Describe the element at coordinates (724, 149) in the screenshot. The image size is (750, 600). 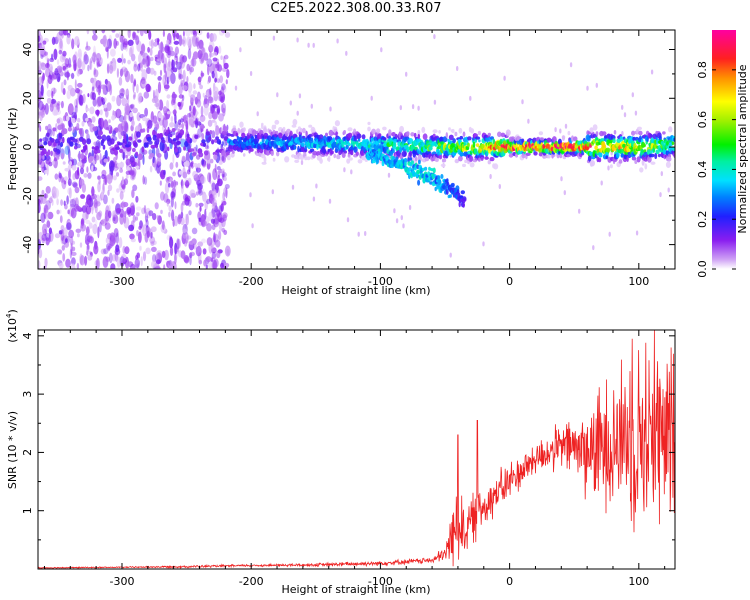
I see `colorbar-gradient` at that location.